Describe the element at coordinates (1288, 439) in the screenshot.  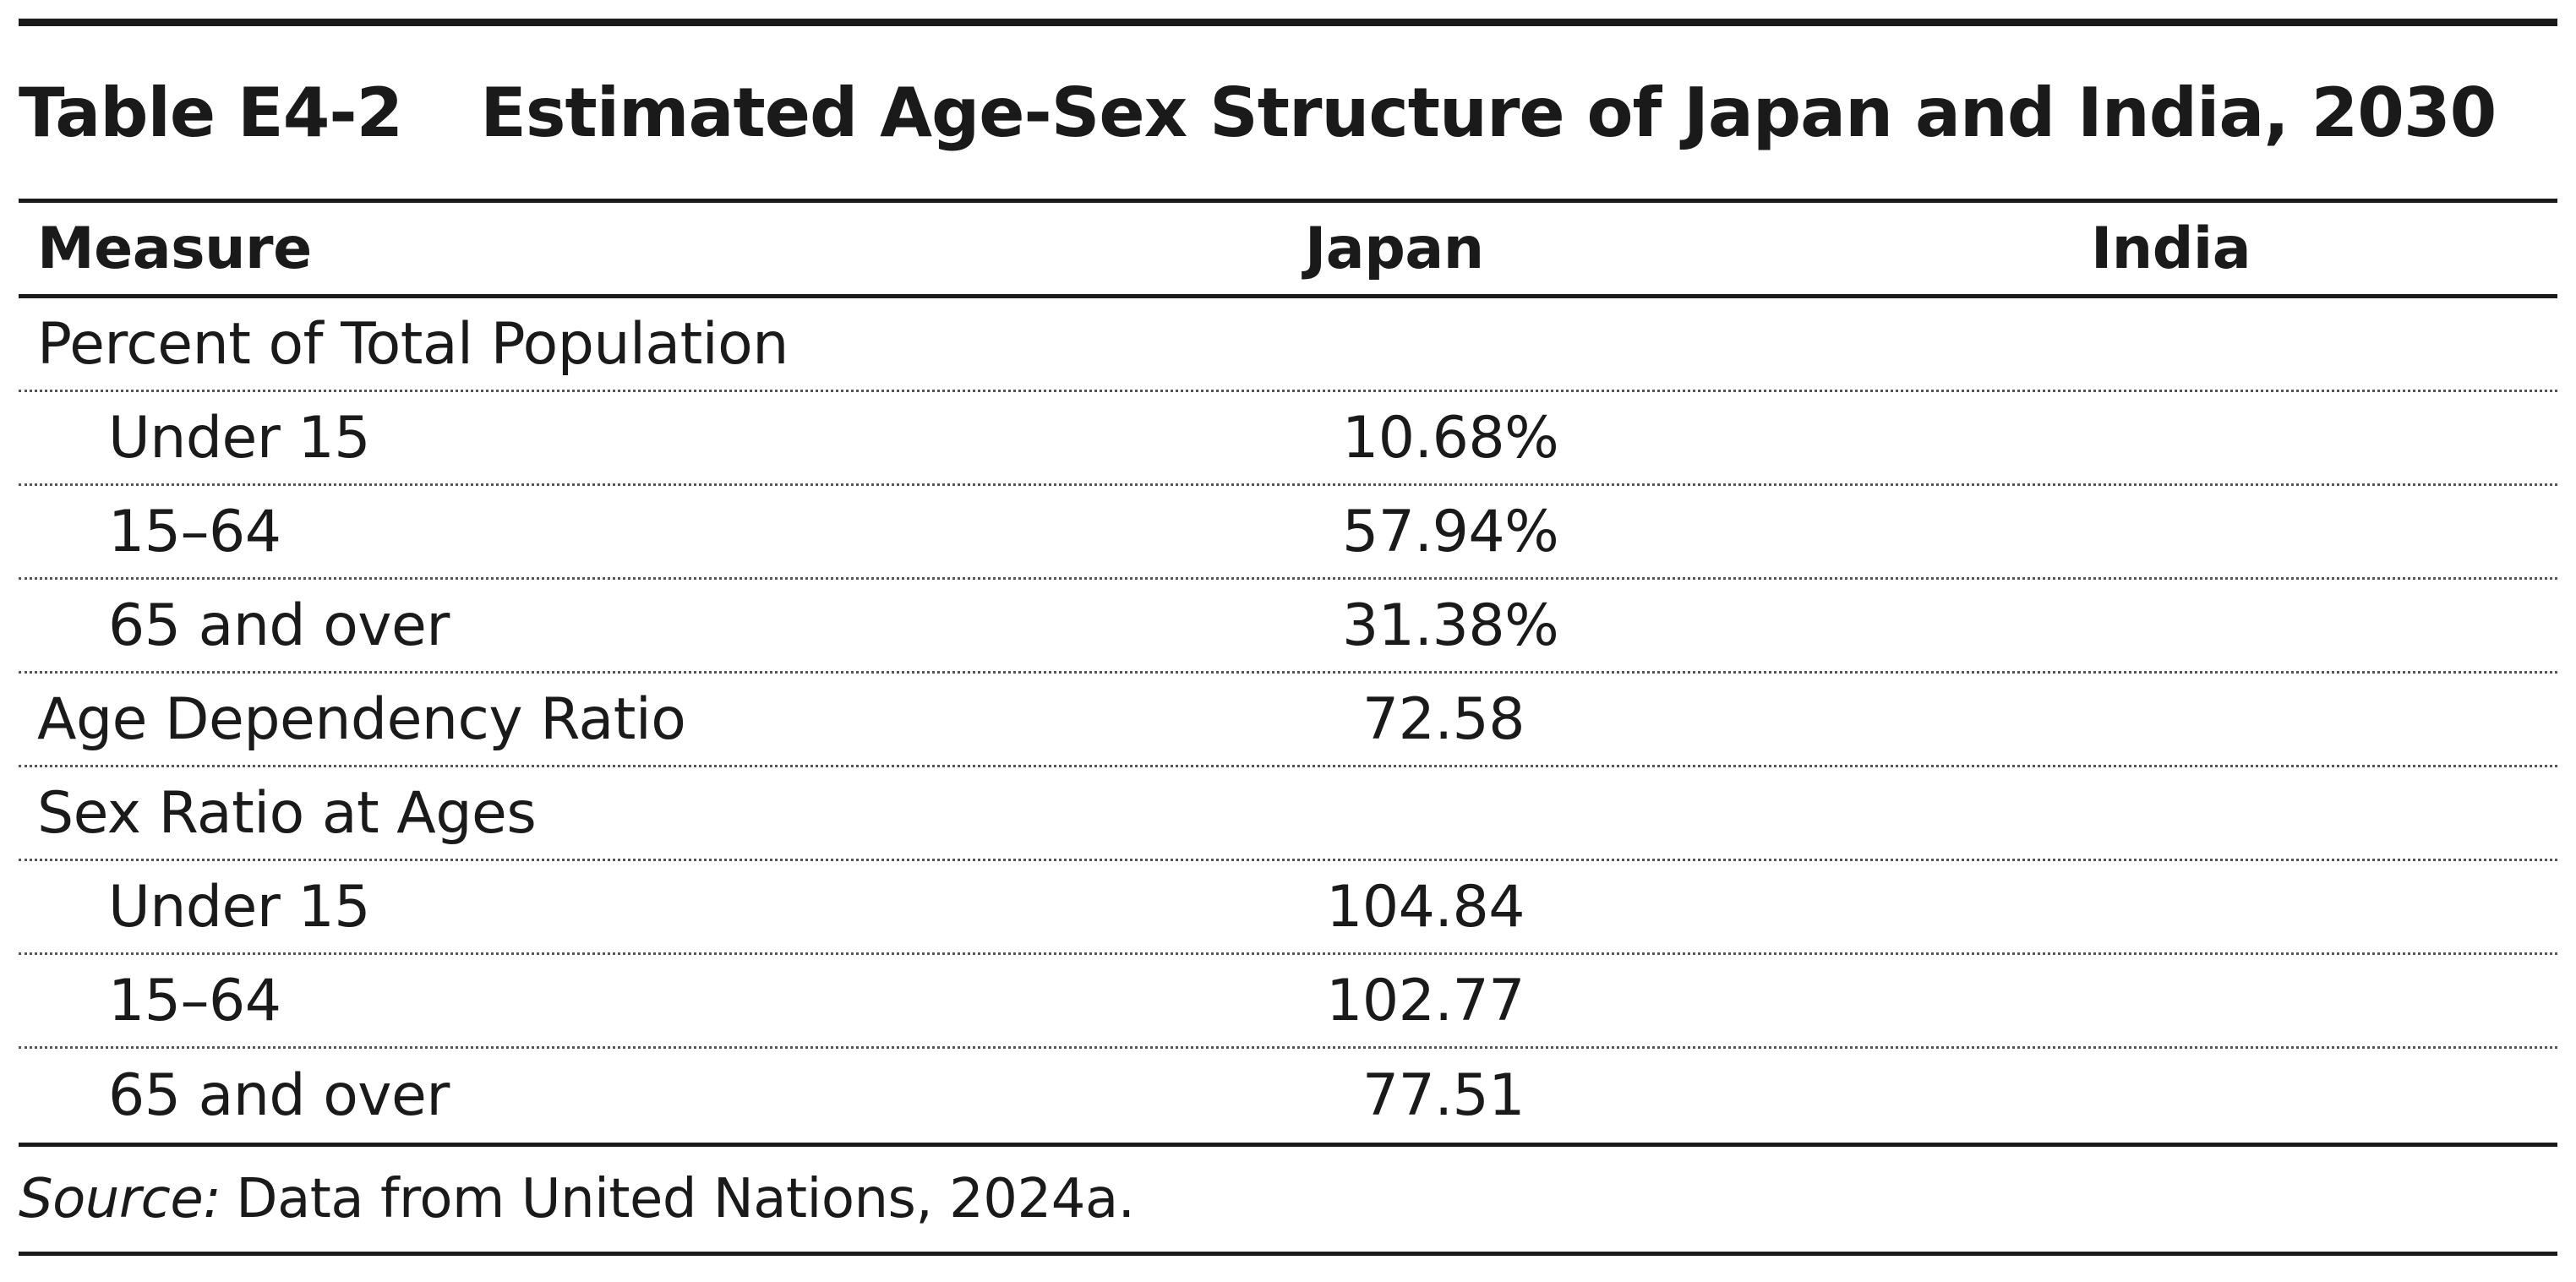
I see `table-row: Under 15 10.68%` at that location.